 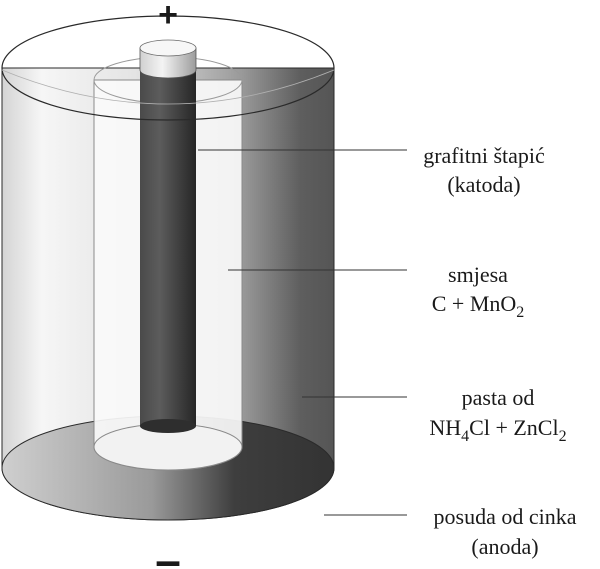 I want to click on label-mixture-line2: C + MnO2, so click(x=478, y=306).